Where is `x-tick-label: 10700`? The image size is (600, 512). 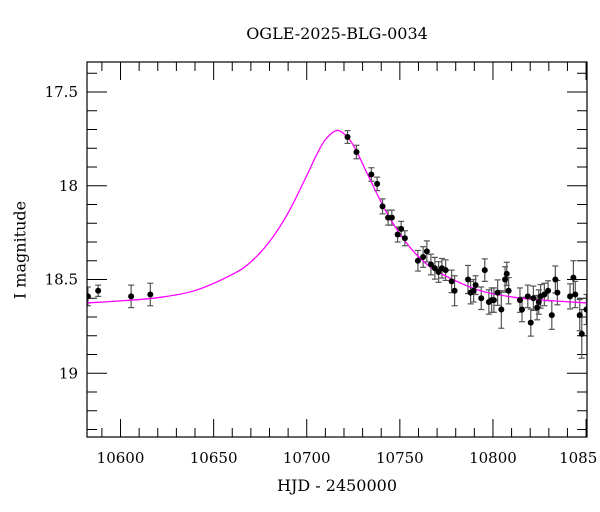 x-tick-label: 10700 is located at coordinates (307, 458).